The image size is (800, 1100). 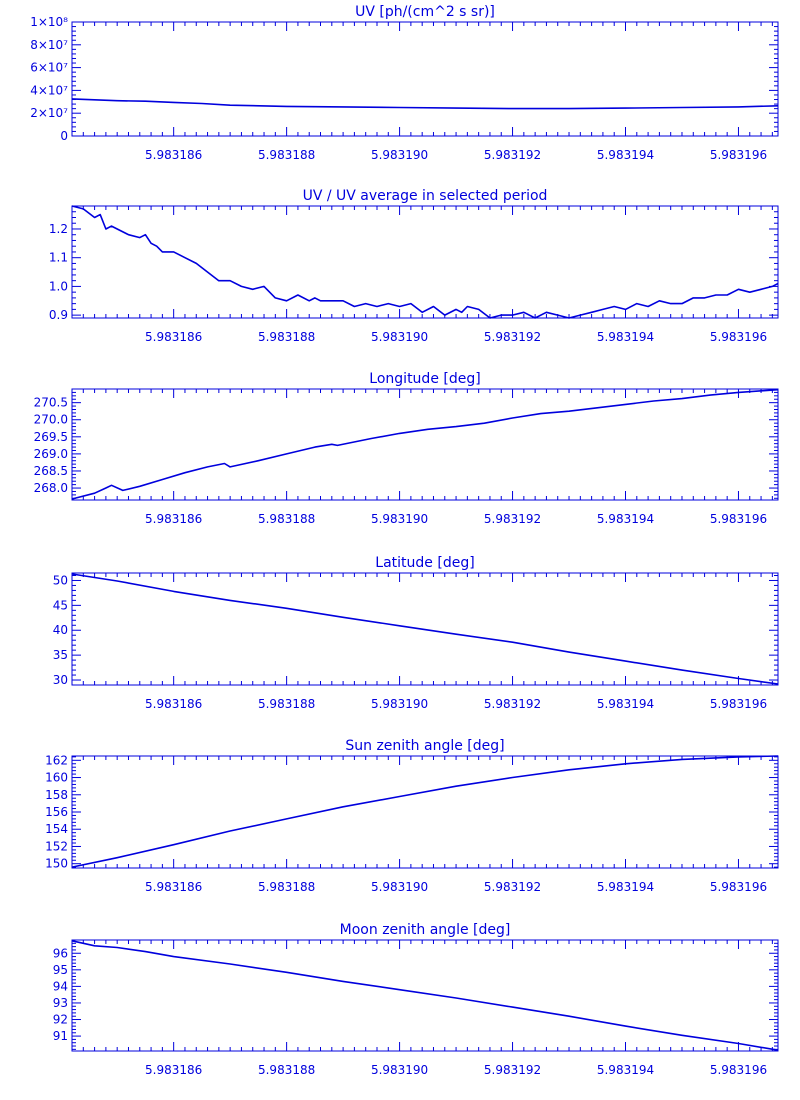 What do you see at coordinates (49, 22) in the screenshot?
I see `y-tick-label: 1×10⁸` at bounding box center [49, 22].